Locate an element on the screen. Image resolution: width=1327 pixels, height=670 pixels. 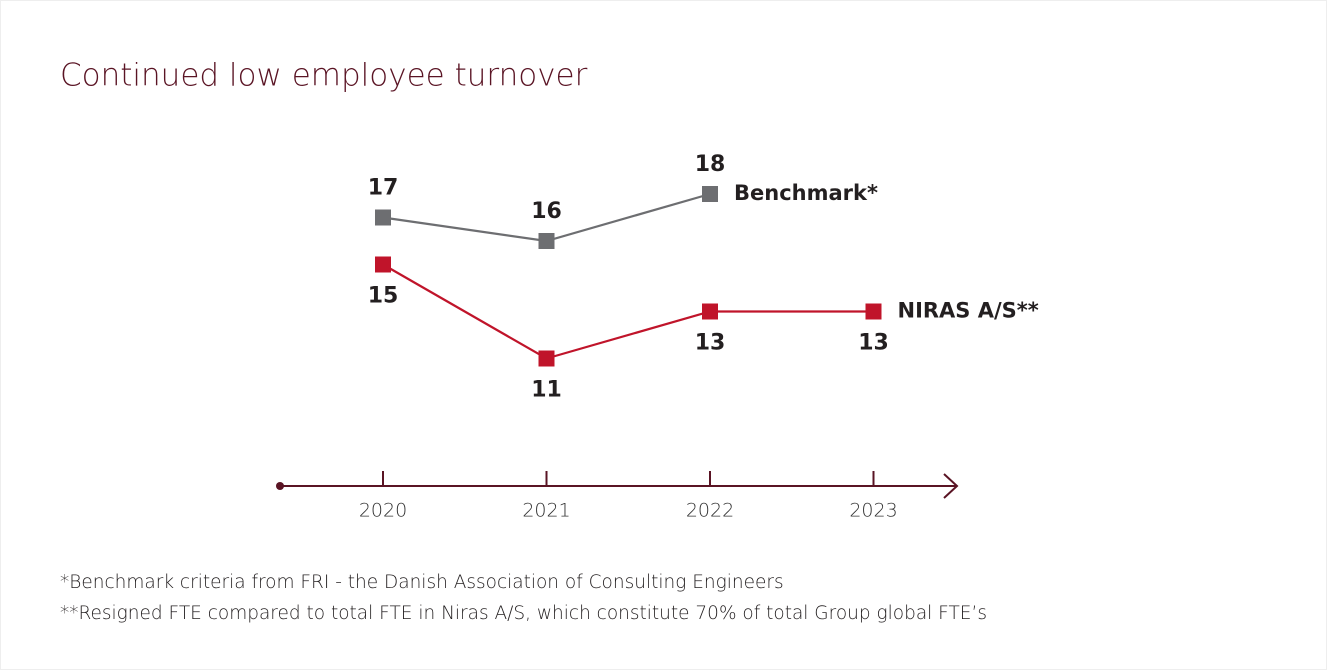
axis-arrow is located at coordinates (951, 486).